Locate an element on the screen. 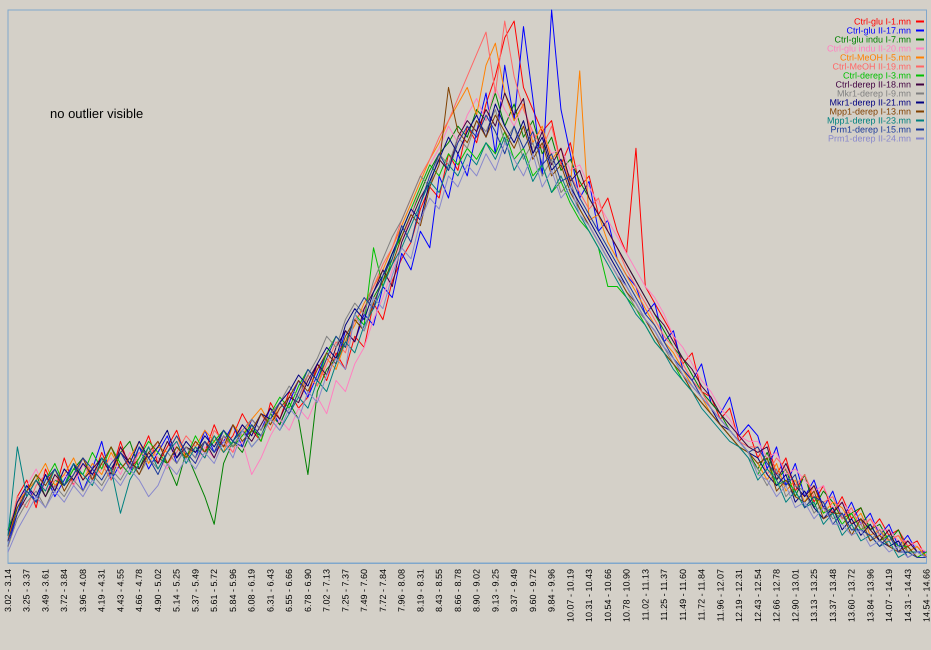 The height and width of the screenshot is (650, 931). x-tick-label: 11.72 - 11.84 is located at coordinates (701, 595).